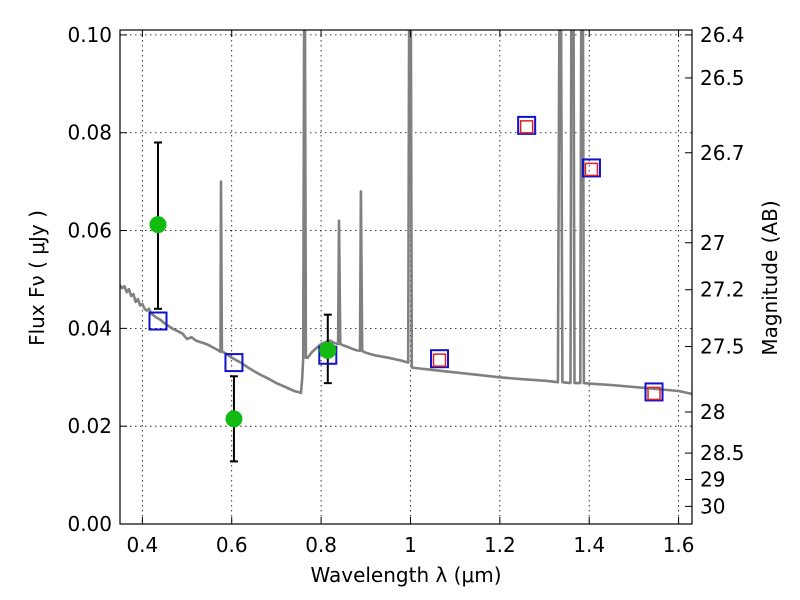 Image resolution: width=800 pixels, height=600 pixels. What do you see at coordinates (232, 545) in the screenshot?
I see `x-tick-label: 0.6` at bounding box center [232, 545].